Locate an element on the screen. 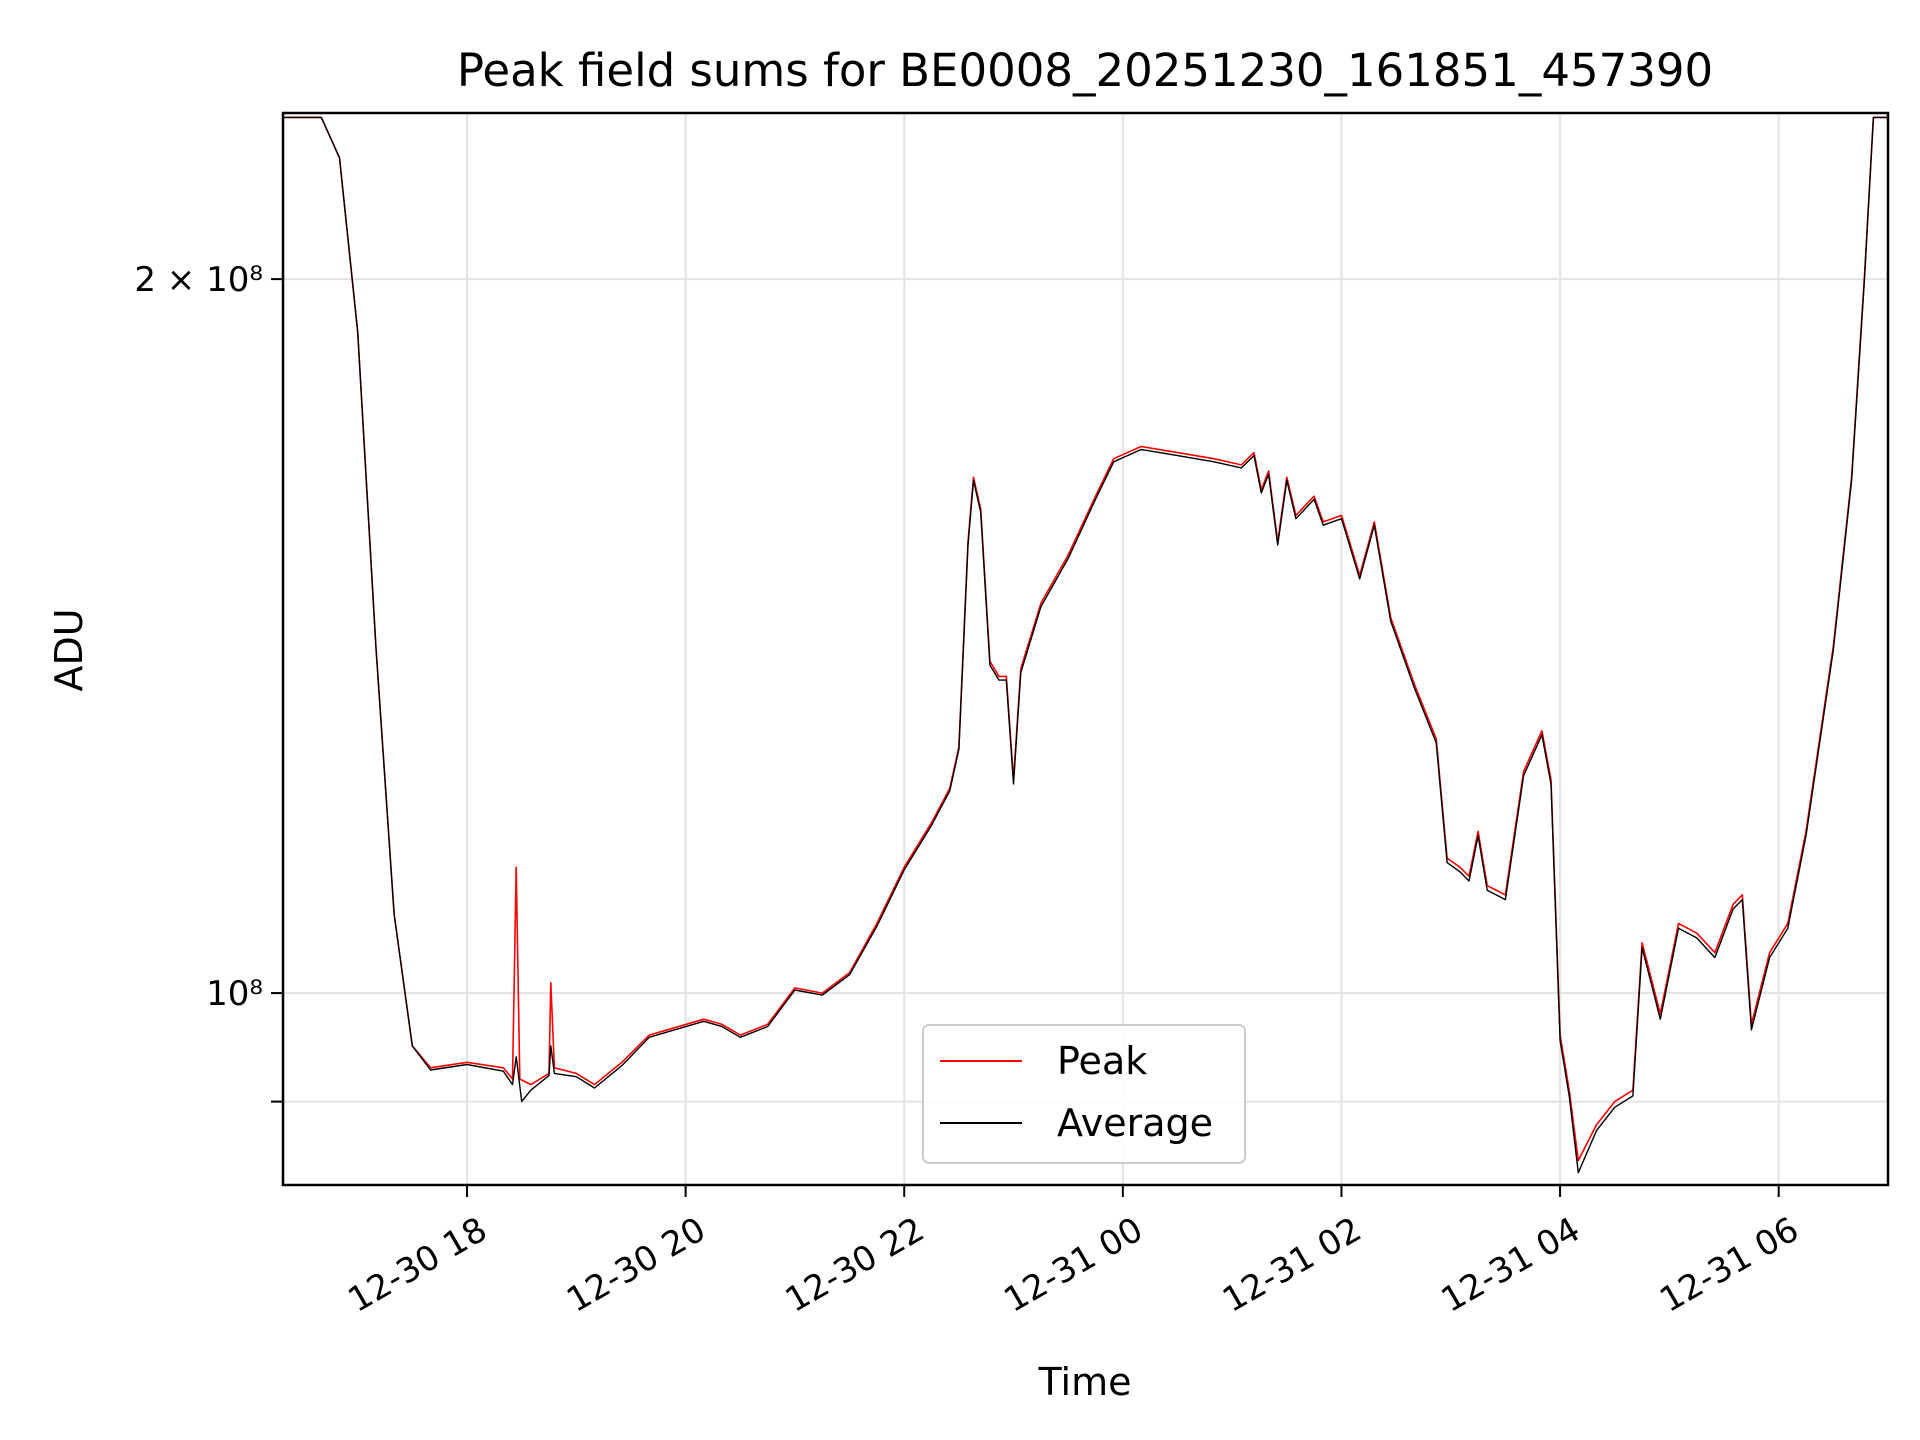  x-axis-label: Time is located at coordinates (1085, 1382).